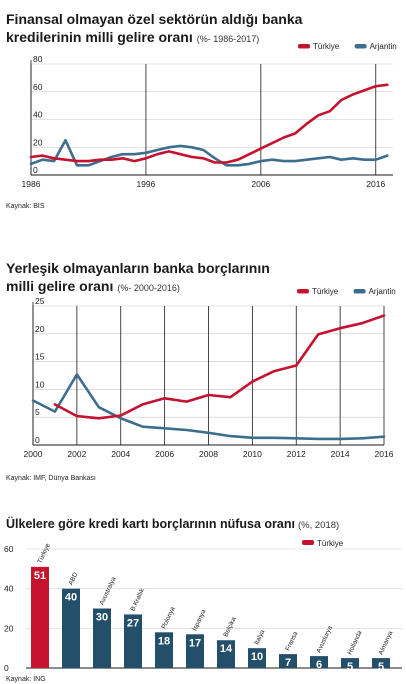 Image resolution: width=406 pixels, height=684 pixels. I want to click on x-tick-label: 2010, so click(252, 454).